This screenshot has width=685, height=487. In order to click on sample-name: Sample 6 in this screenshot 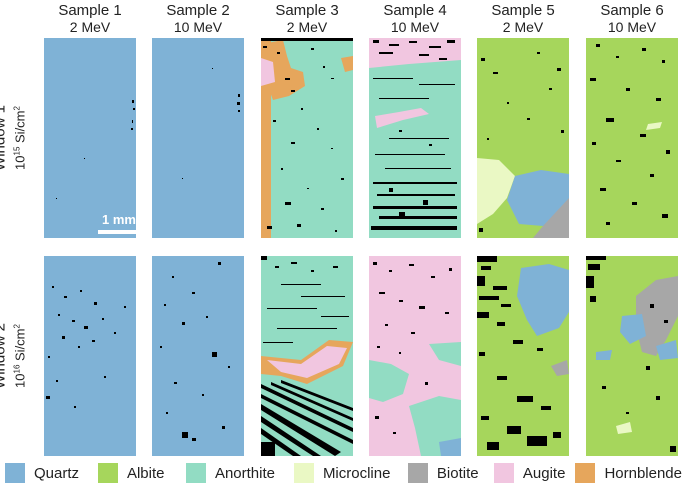, I will do `click(632, 10)`.